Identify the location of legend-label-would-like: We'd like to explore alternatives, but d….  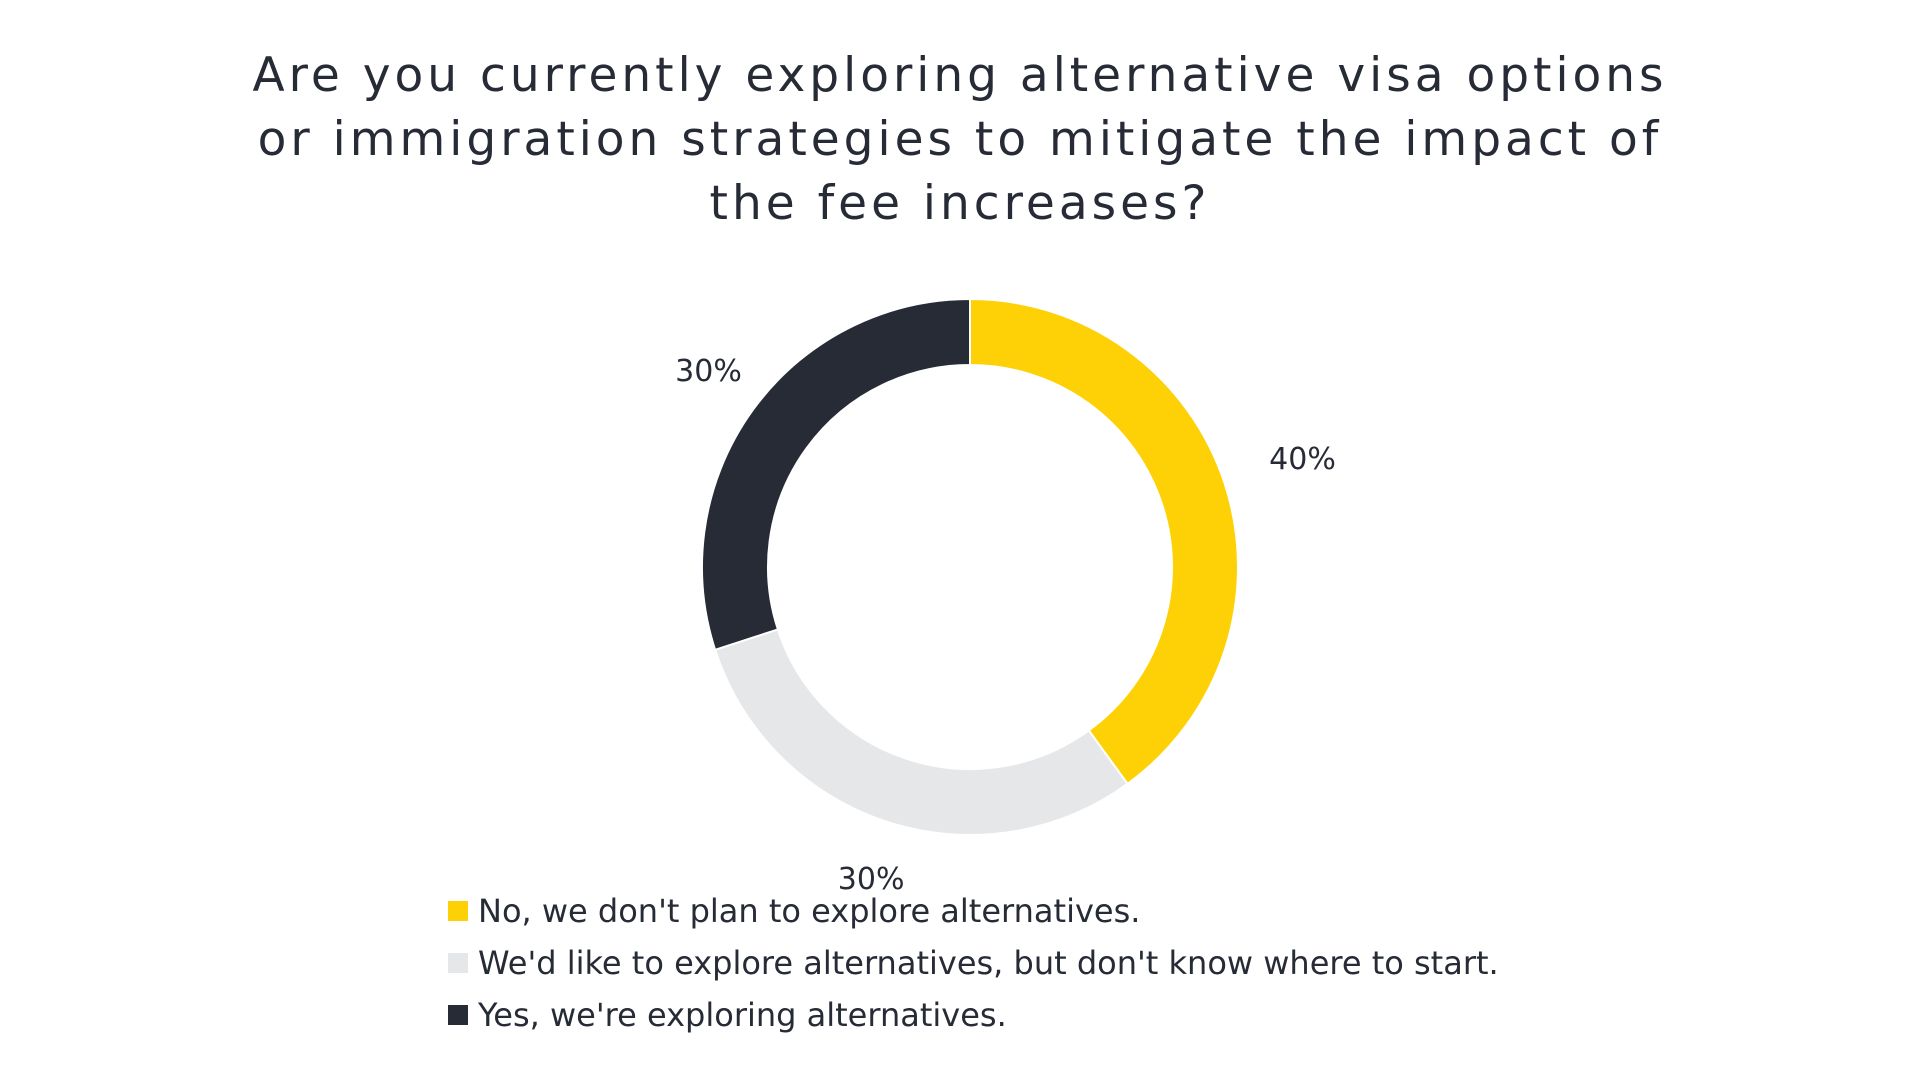
(988, 963).